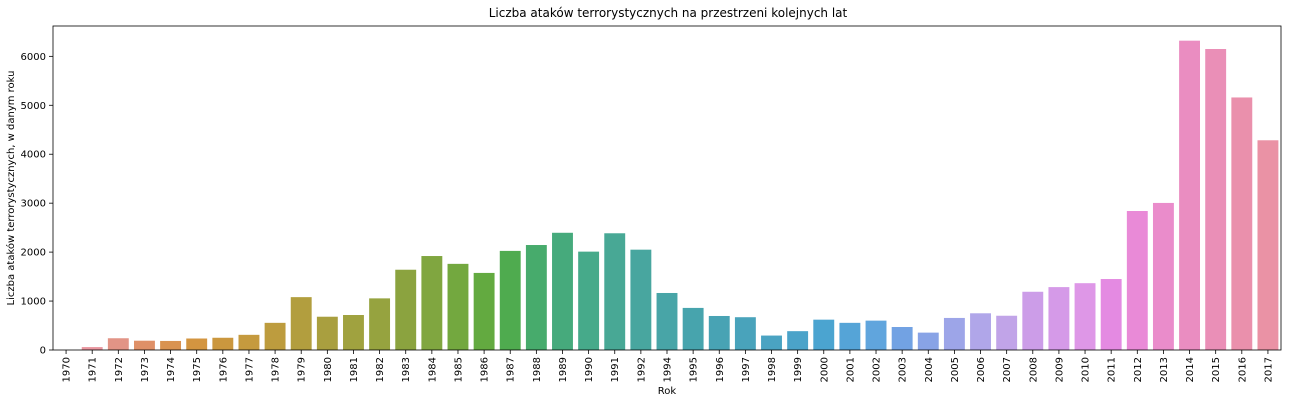  Describe the element at coordinates (171, 369) in the screenshot. I see `x-tick-label: 1974` at that location.